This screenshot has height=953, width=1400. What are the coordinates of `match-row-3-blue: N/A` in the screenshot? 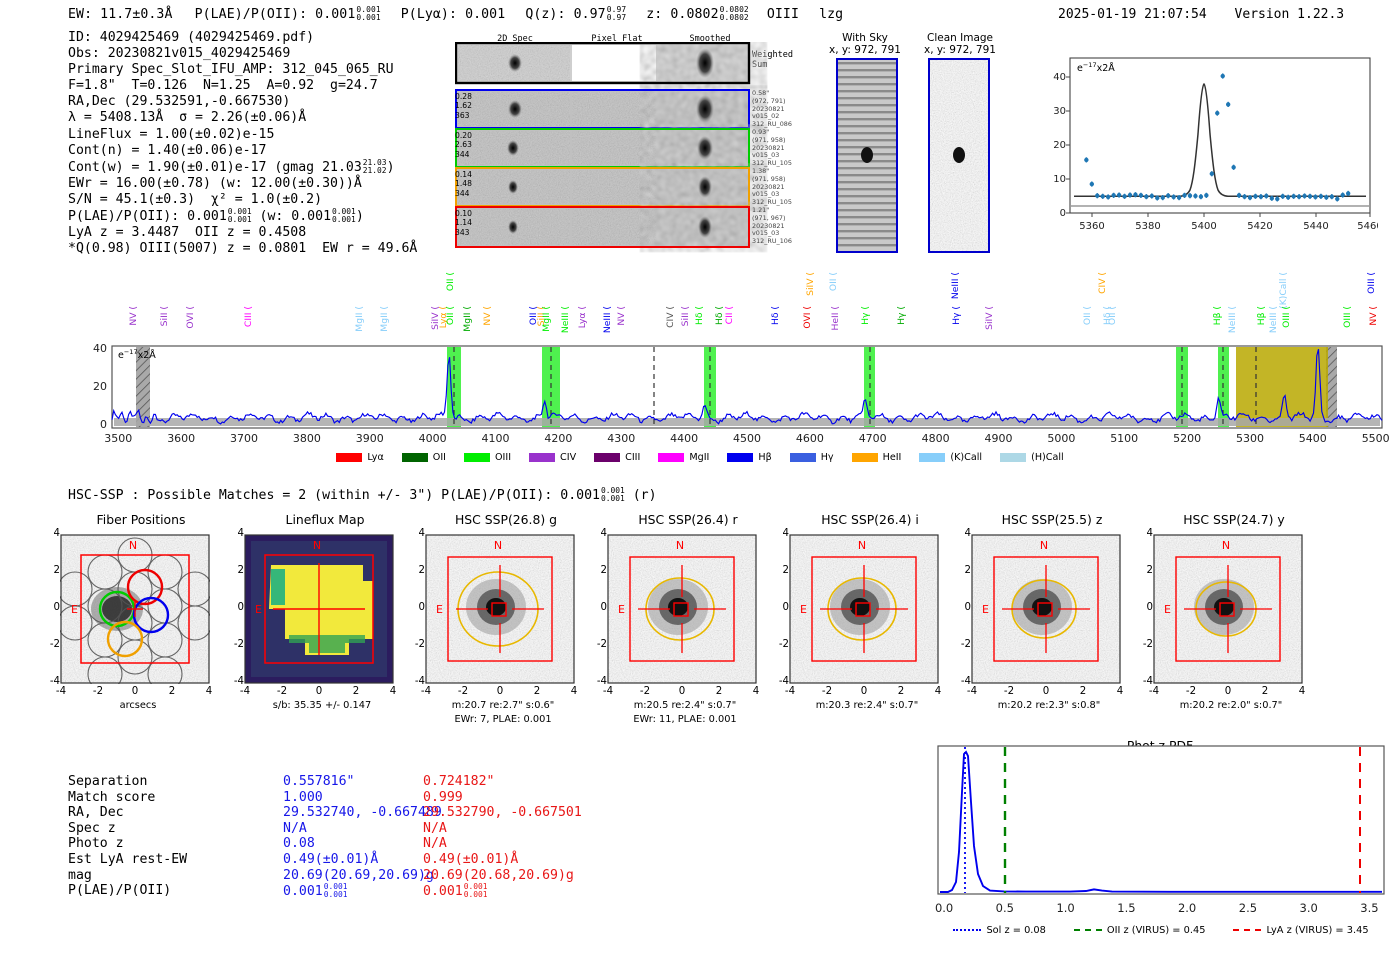 It's located at (295, 828).